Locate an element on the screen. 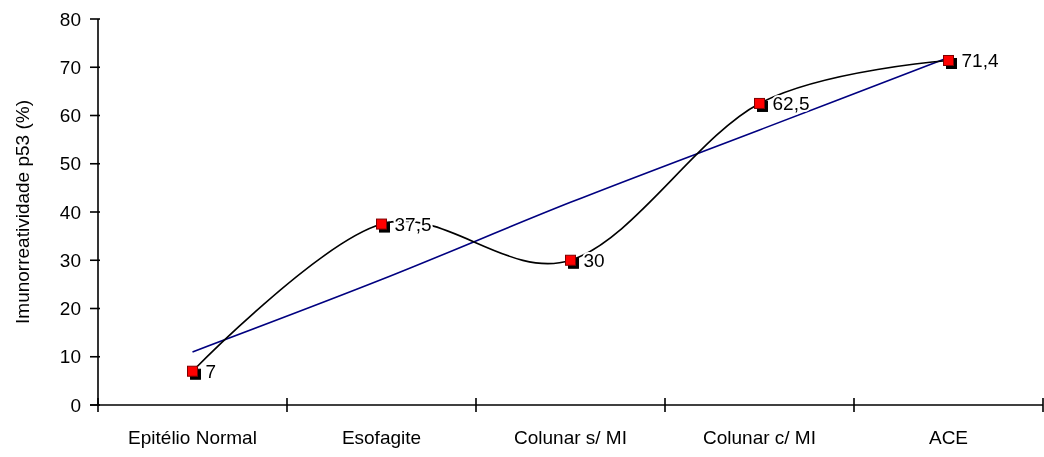 This screenshot has width=1044, height=457. y-tick-label: 30 is located at coordinates (70, 260).